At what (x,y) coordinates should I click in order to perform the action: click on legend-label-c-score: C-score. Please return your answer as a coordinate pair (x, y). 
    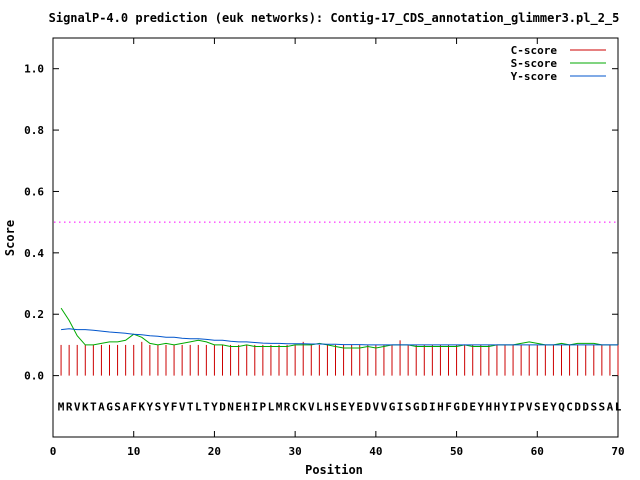
    Looking at the image, I should click on (534, 50).